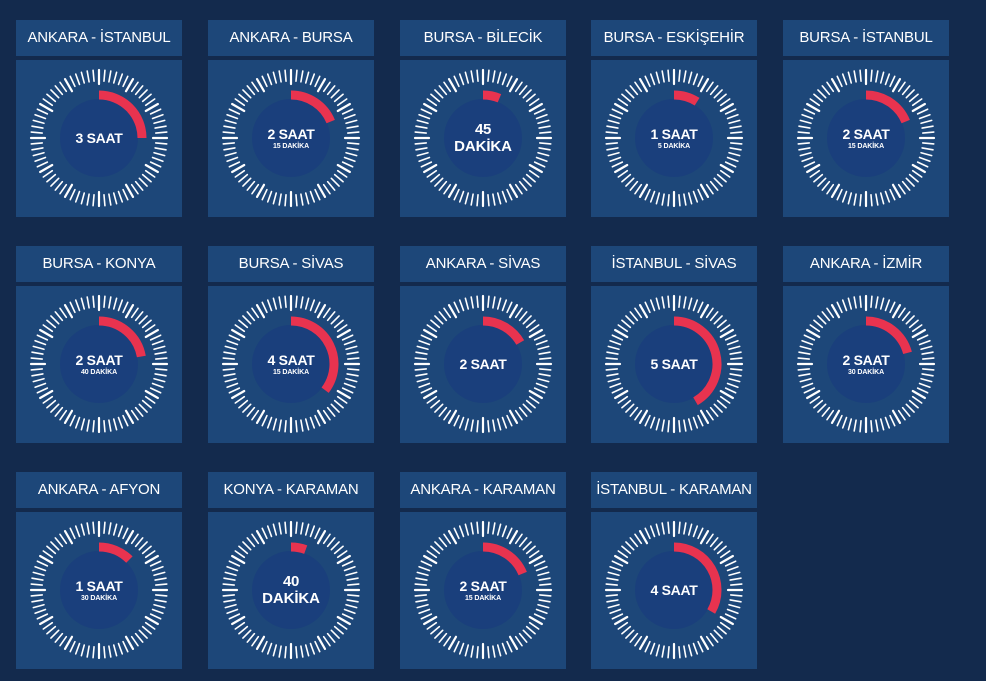  Describe the element at coordinates (674, 364) in the screenshot. I see `clock-dial: 5 SAAT` at that location.